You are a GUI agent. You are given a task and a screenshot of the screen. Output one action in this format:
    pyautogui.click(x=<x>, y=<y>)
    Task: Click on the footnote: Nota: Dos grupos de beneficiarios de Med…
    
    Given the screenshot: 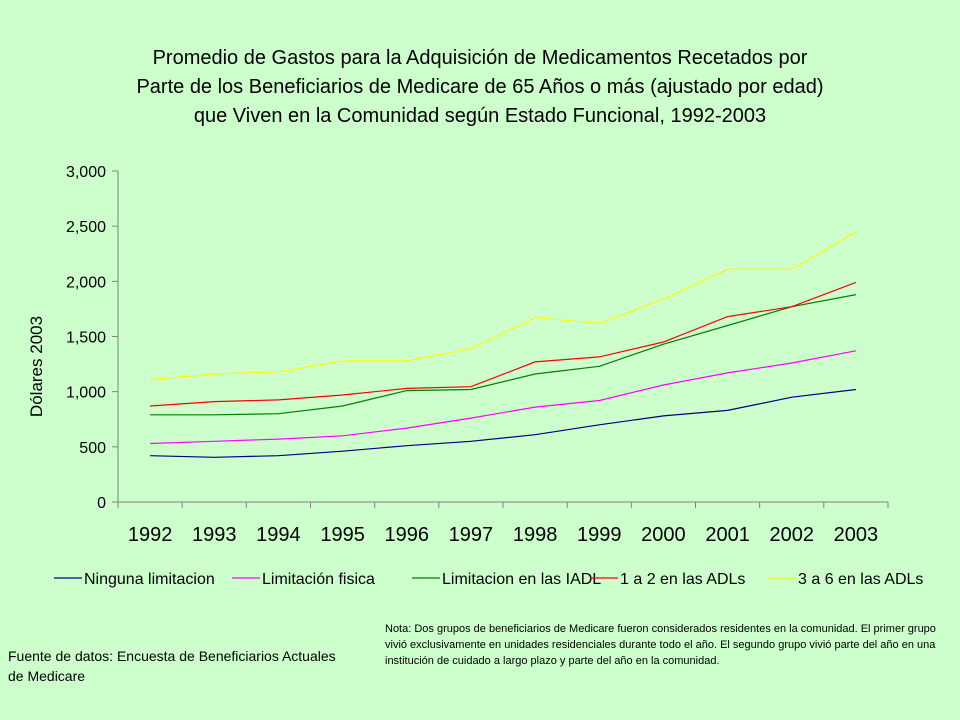 What is the action you would take?
    pyautogui.click(x=660, y=645)
    